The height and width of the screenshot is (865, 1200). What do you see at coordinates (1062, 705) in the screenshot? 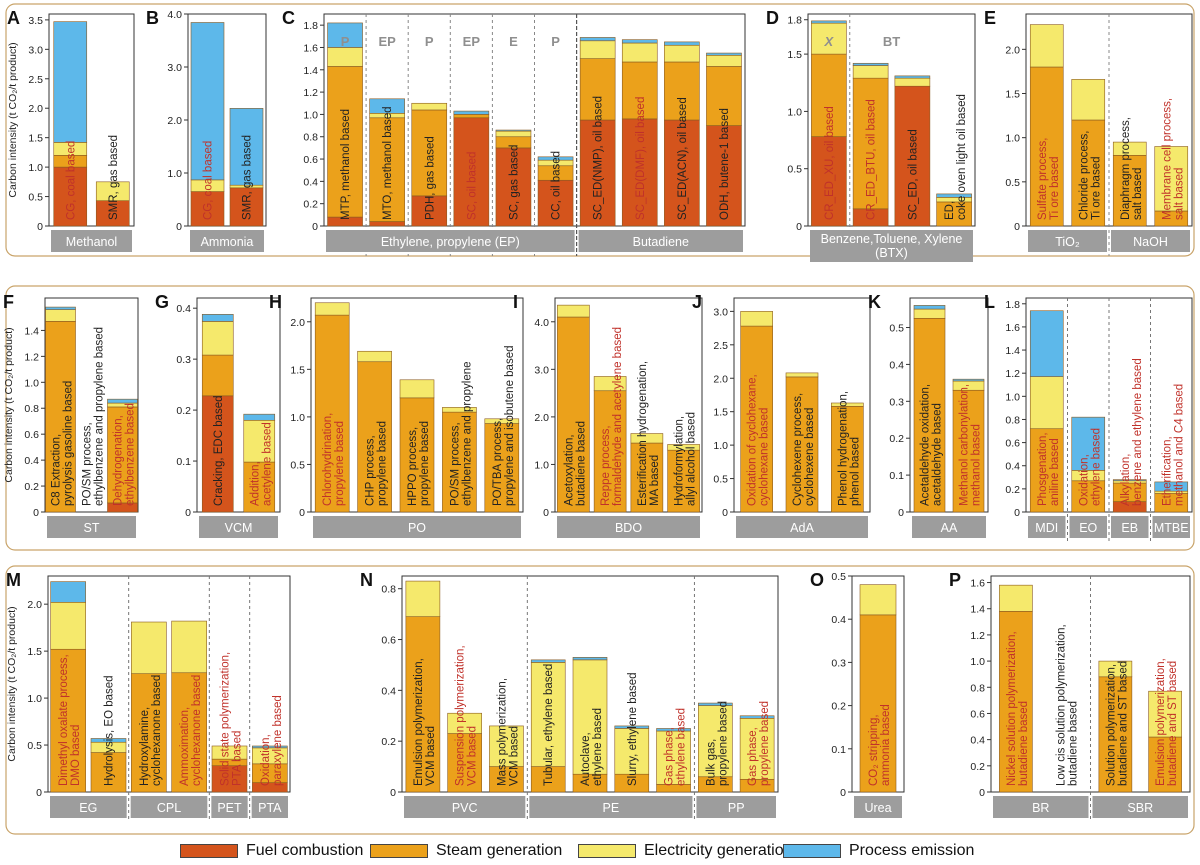
I see `bar-label-line: Low cis solution polymerization,` at bounding box center [1062, 705].